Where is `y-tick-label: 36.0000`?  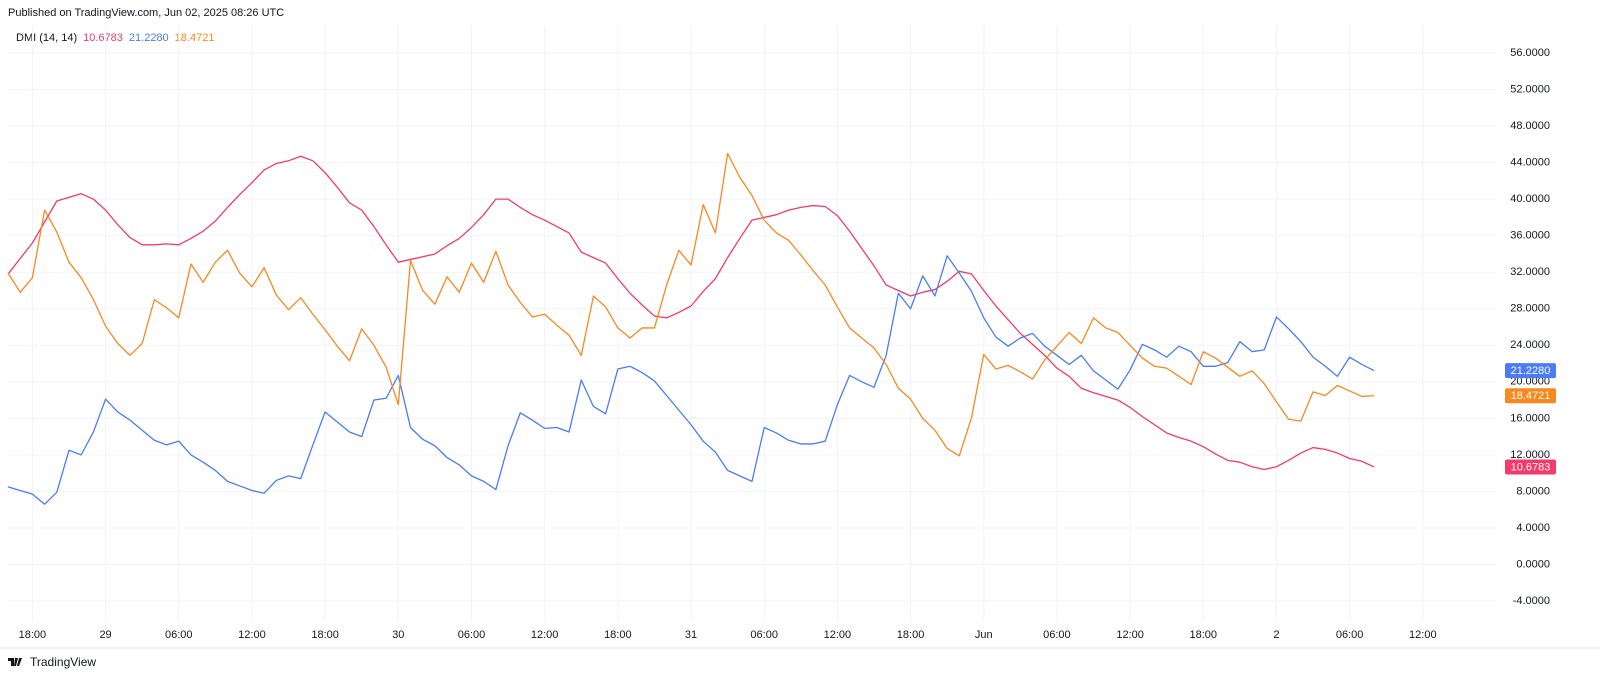 y-tick-label: 36.0000 is located at coordinates (1530, 236).